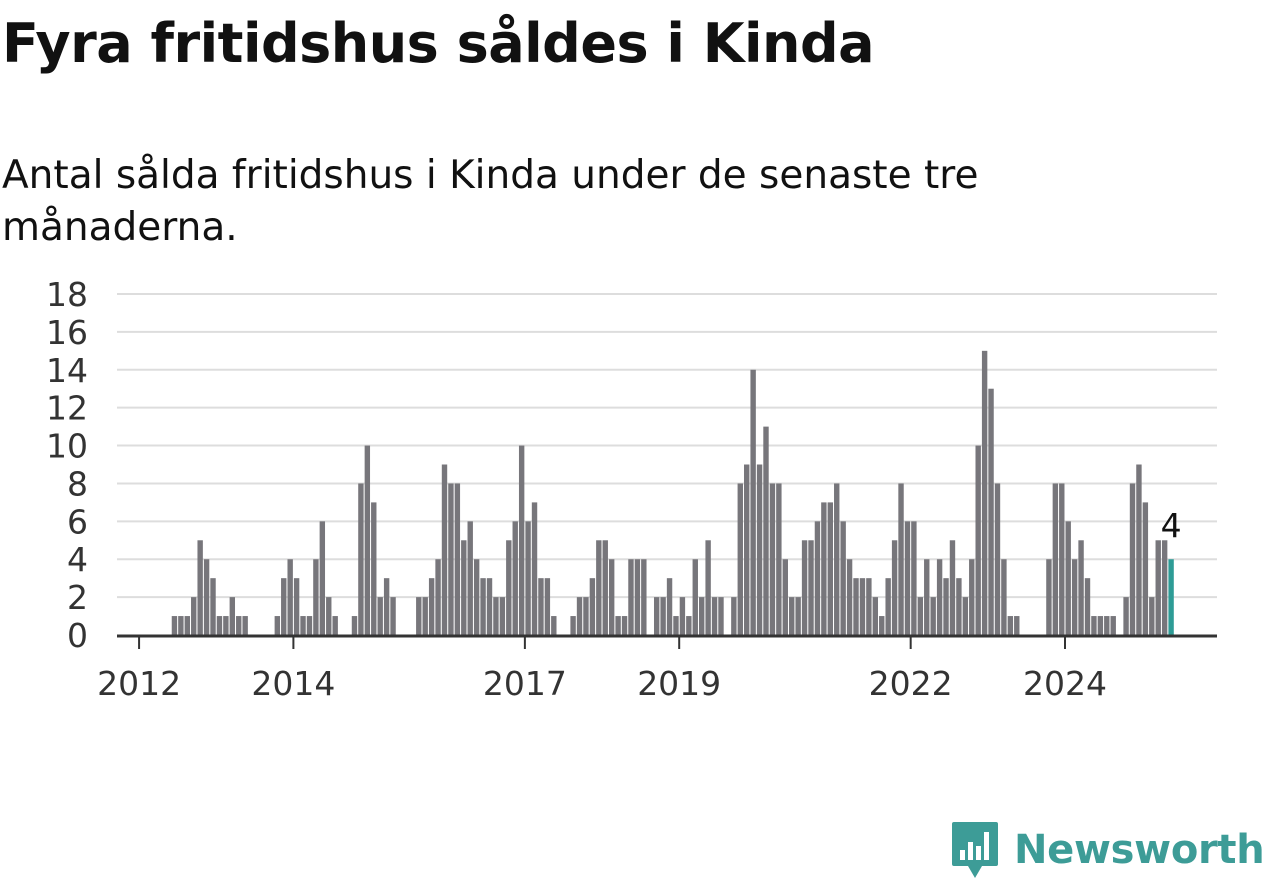 This screenshot has height=882, width=1262. What do you see at coordinates (77, 597) in the screenshot?
I see `y-tick-label: 2` at bounding box center [77, 597].